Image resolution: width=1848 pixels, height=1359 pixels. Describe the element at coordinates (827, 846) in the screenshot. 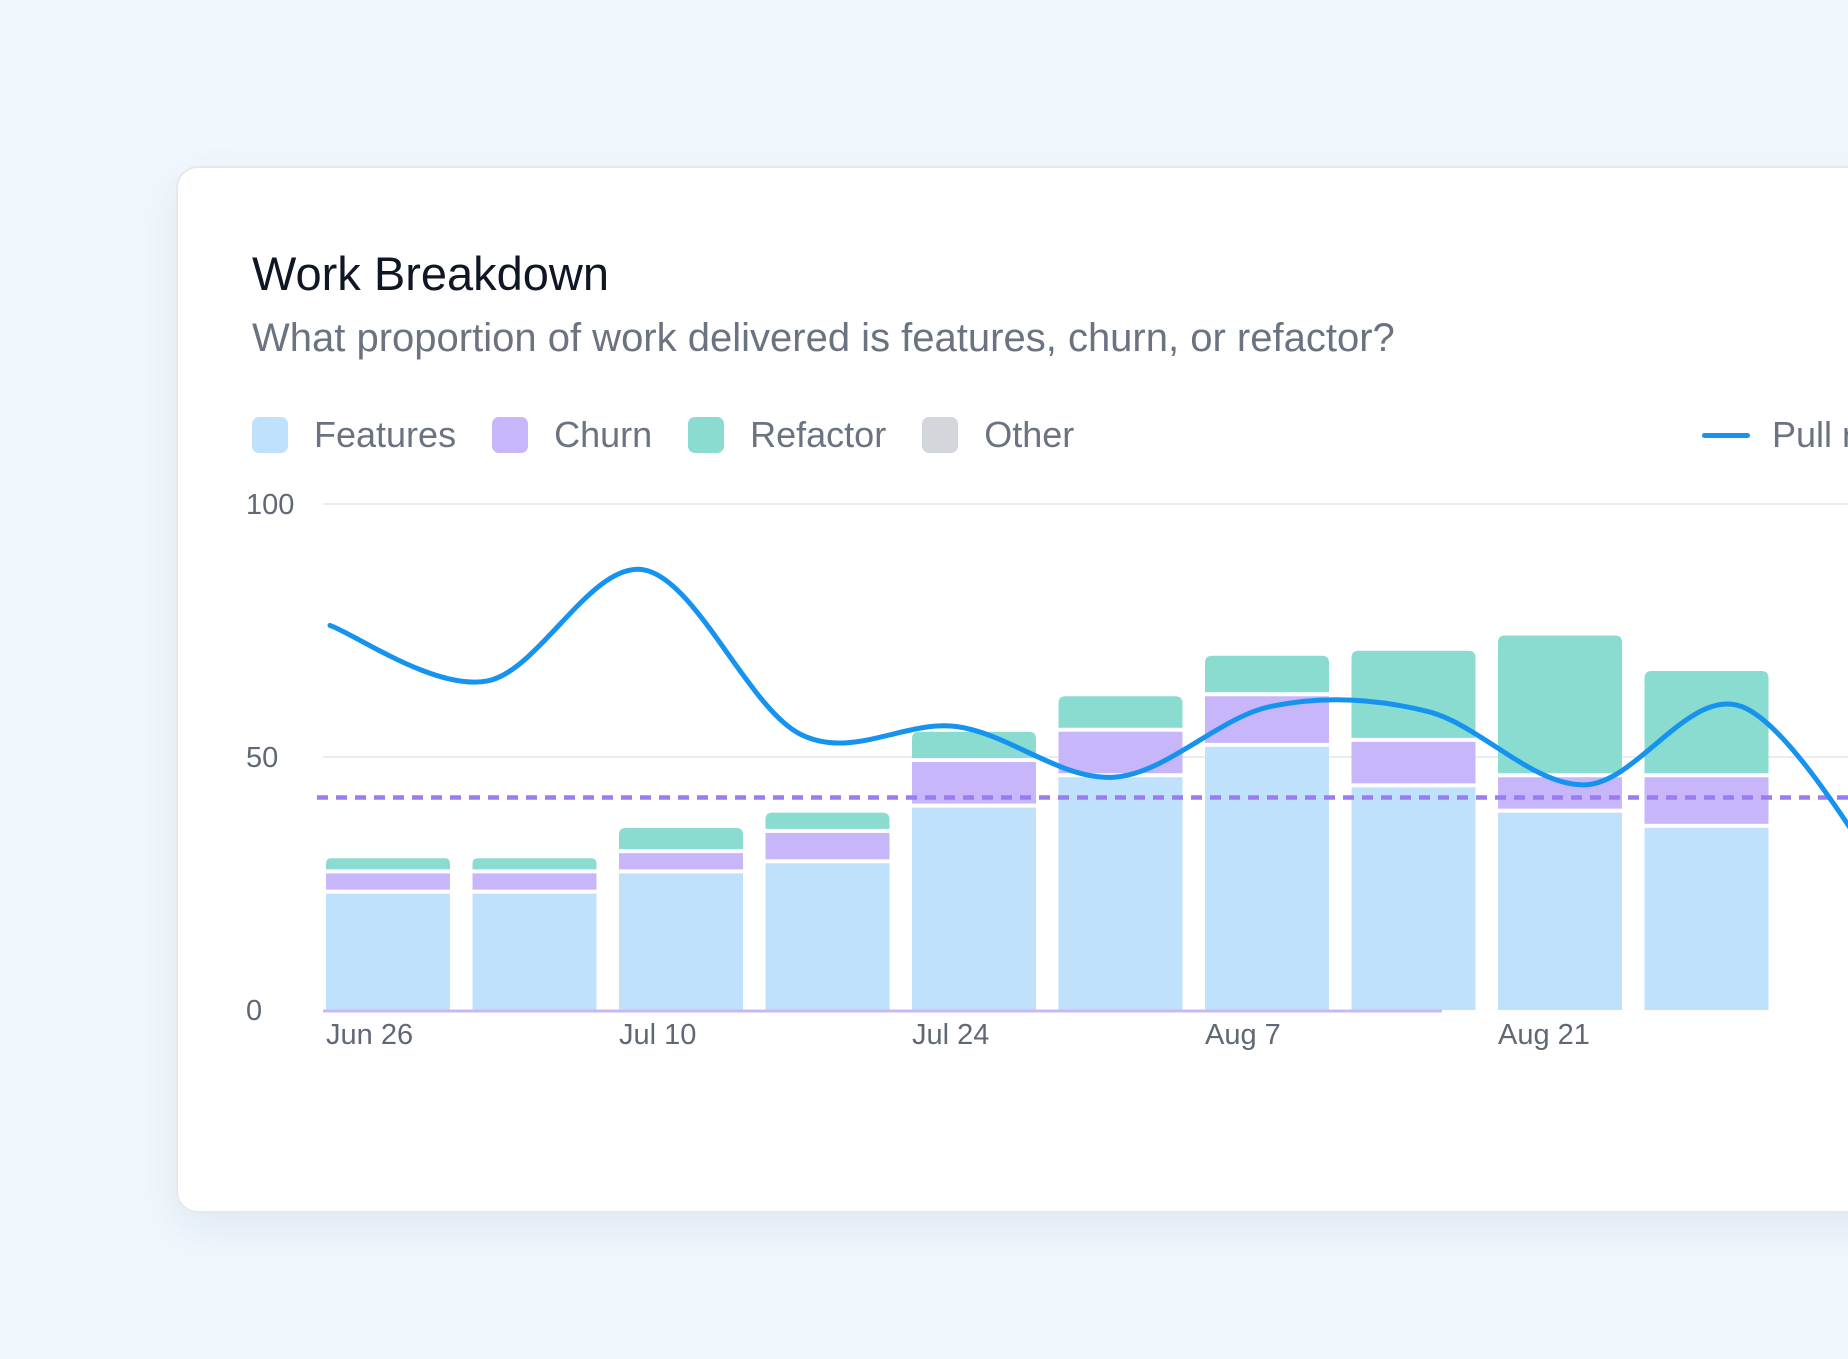

I see `bar-jul-17-churn` at that location.